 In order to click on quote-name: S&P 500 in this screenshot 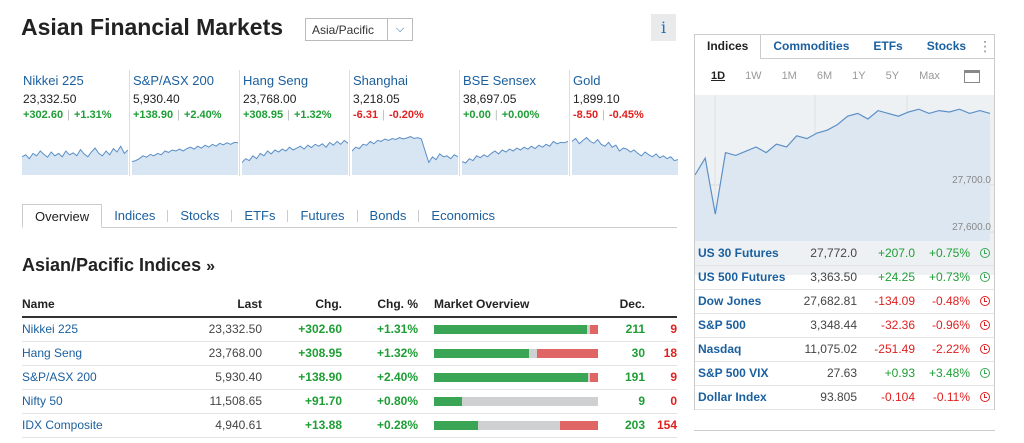, I will do `click(745, 325)`.